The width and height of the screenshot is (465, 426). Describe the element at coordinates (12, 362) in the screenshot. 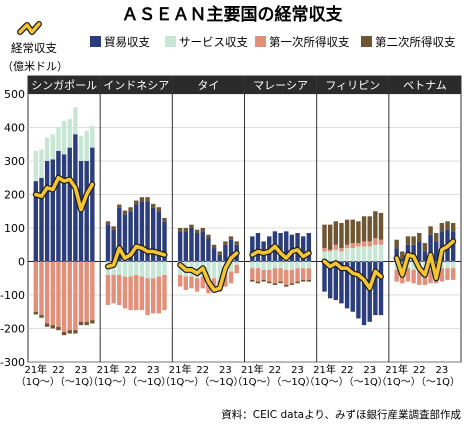

I see `y-tick-label: -300` at that location.